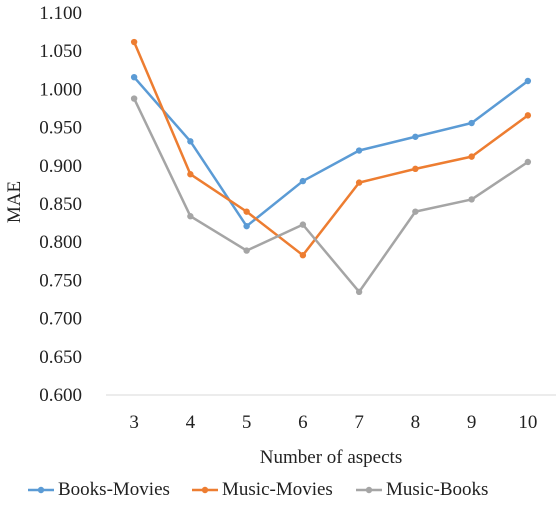 This screenshot has width=560, height=510. I want to click on x-tick-label: 10, so click(527, 422).